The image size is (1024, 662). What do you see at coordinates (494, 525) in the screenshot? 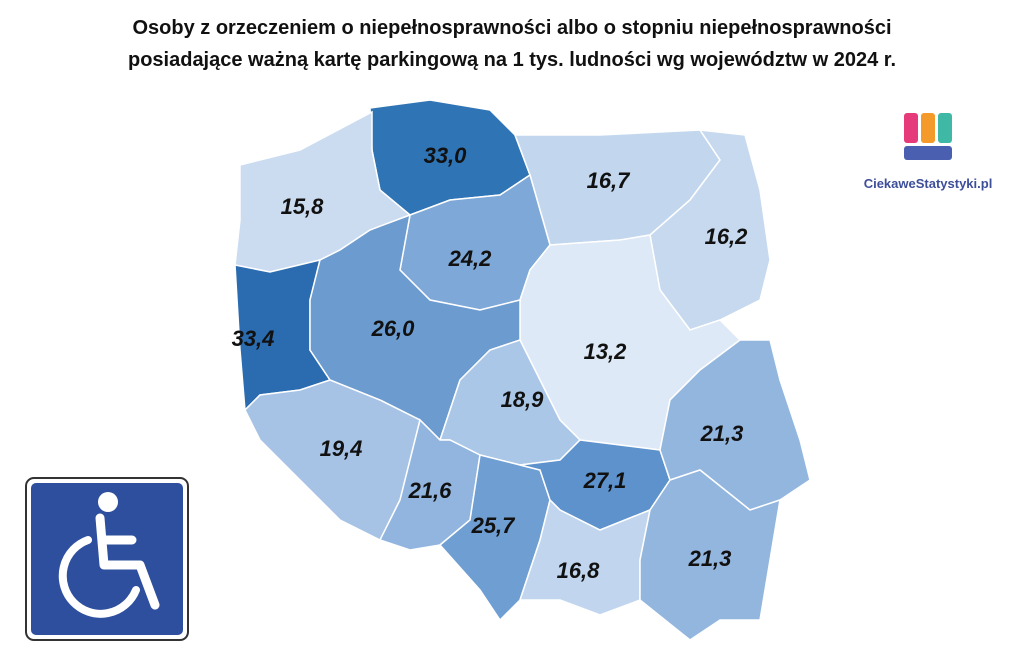
I see `region-value-label: 25,7` at bounding box center [494, 525].